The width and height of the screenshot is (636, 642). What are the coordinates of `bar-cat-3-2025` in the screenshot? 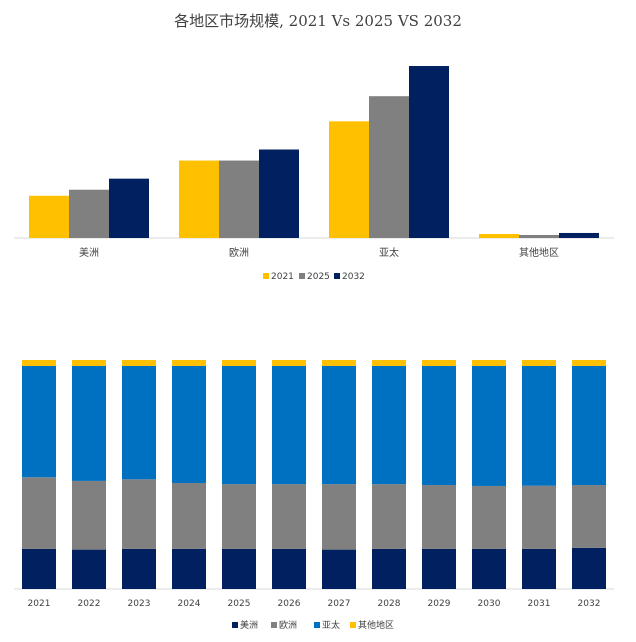 It's located at (539, 236).